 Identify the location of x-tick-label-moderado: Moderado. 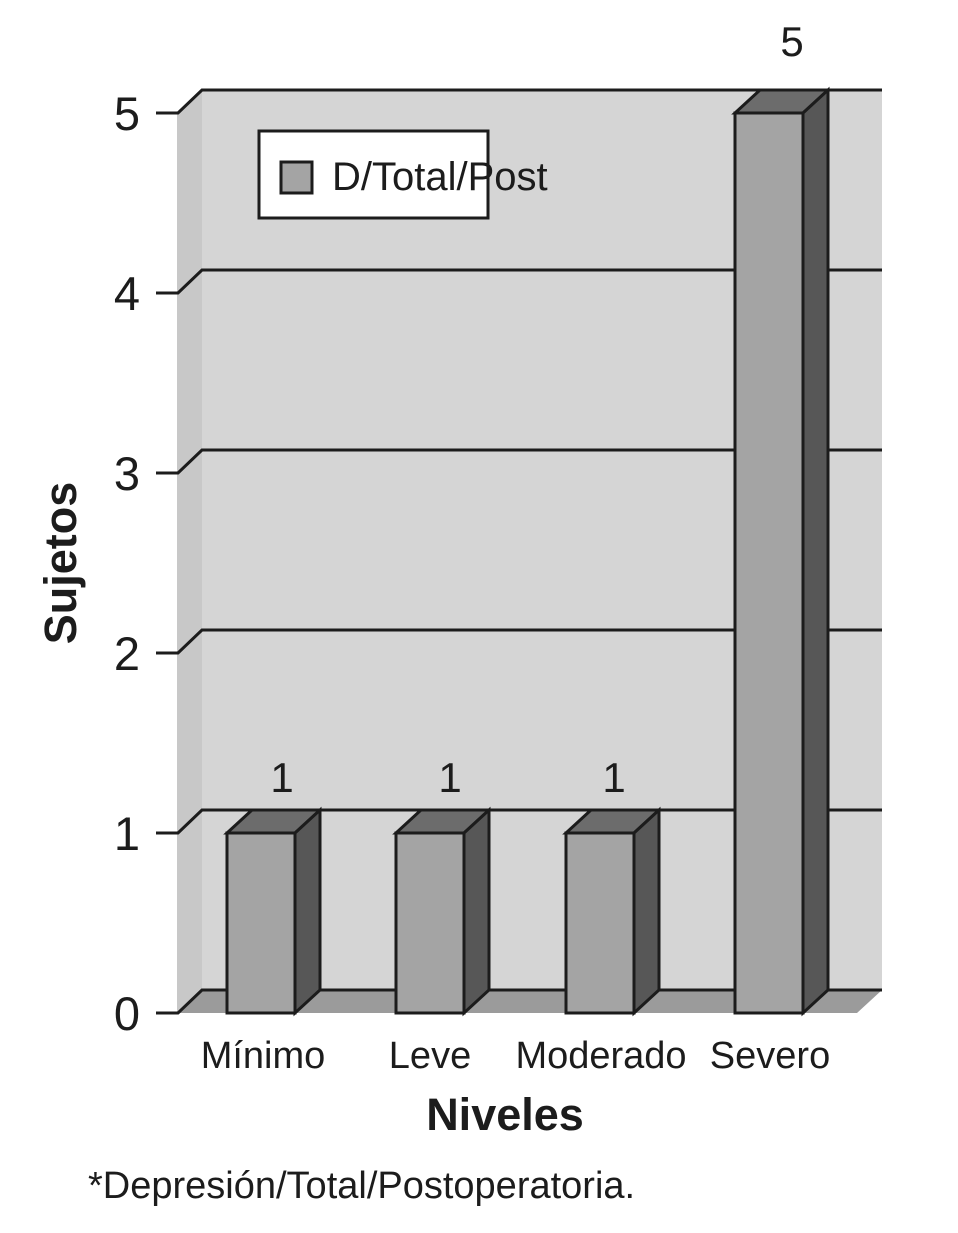
(600, 1056).